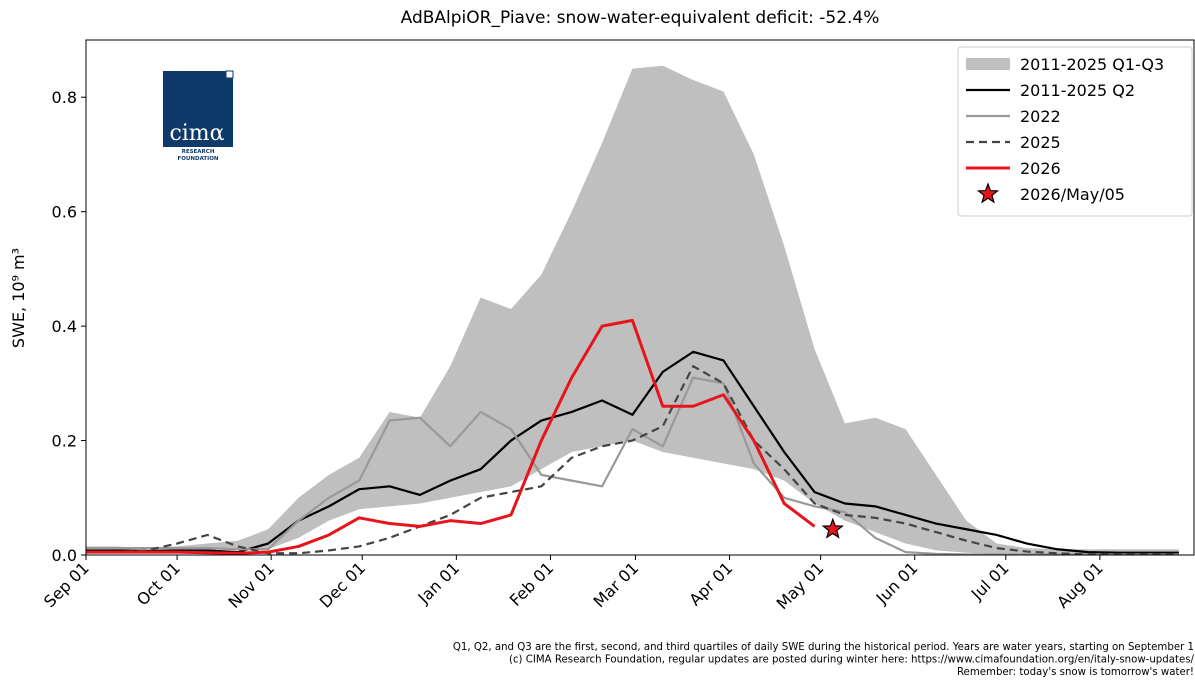  Describe the element at coordinates (64, 97) in the screenshot. I see `y-tick-label: 0.8` at that location.